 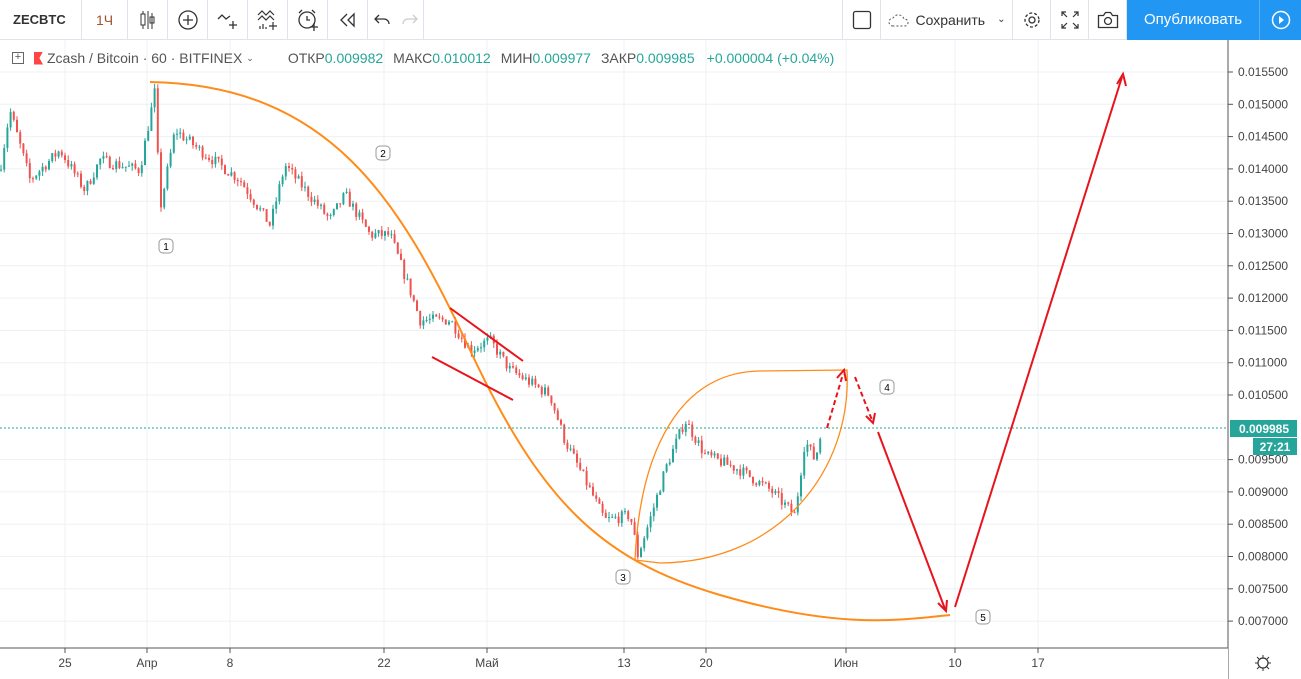 I want to click on axis-settings-button, so click(x=1263, y=663).